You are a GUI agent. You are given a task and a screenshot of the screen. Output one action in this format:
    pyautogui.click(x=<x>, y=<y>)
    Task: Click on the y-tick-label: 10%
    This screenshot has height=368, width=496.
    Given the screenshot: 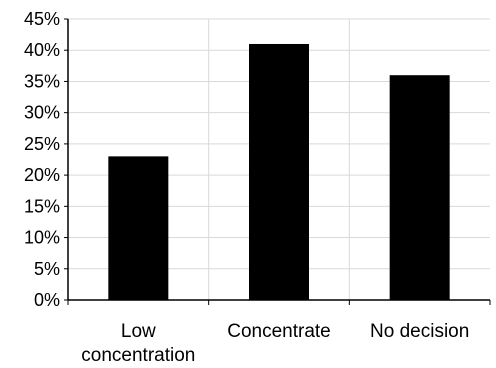 What is the action you would take?
    pyautogui.click(x=42, y=238)
    